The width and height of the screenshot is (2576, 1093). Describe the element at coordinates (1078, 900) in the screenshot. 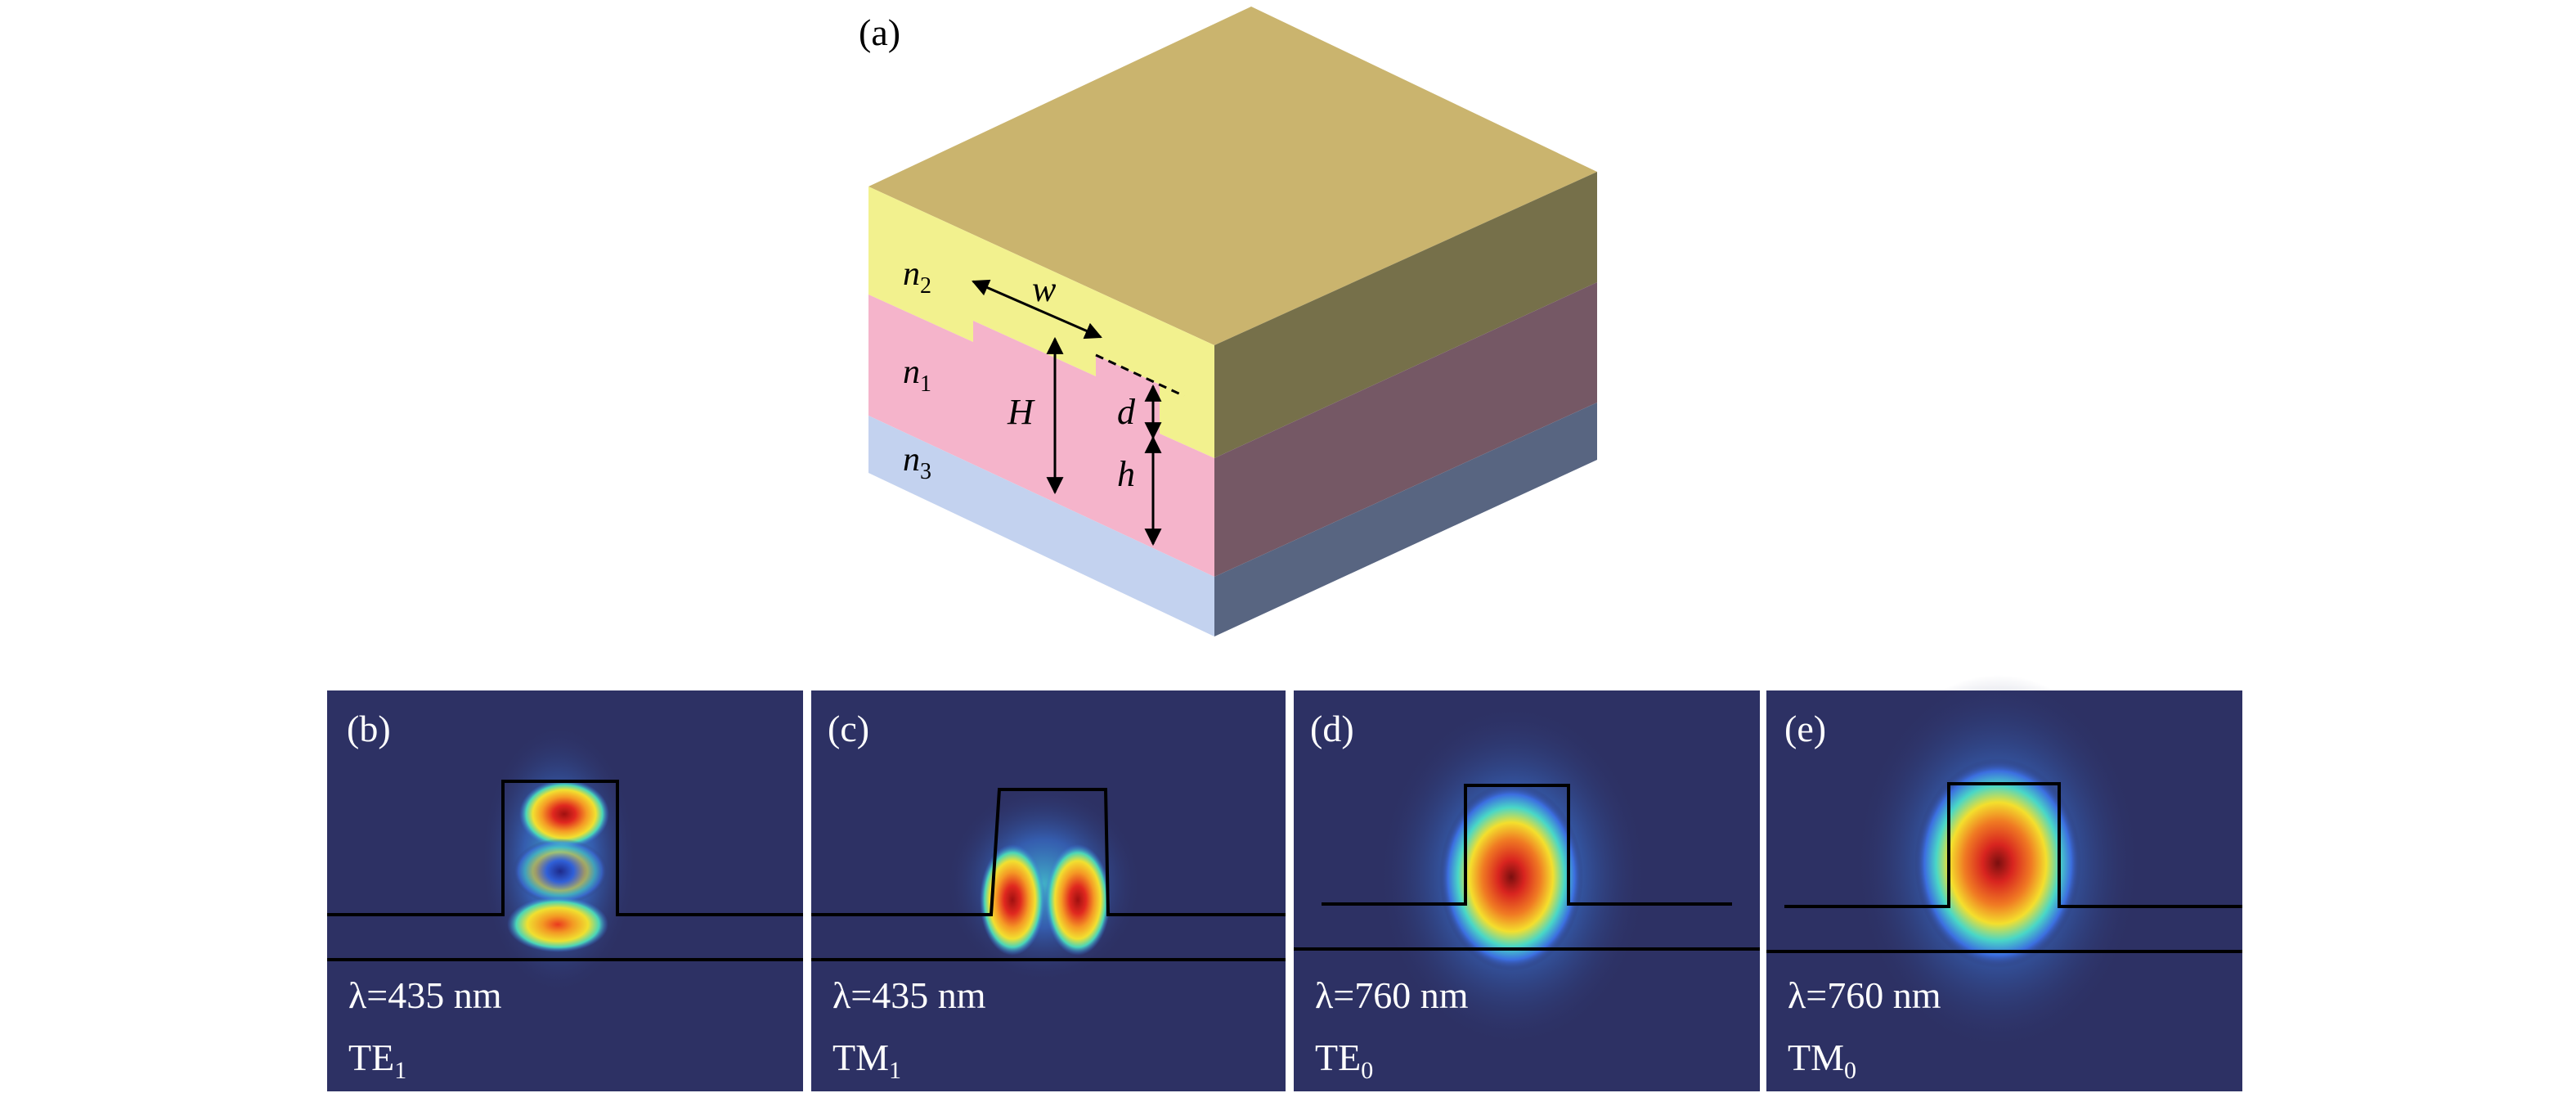

I see `field-lobe-right` at that location.